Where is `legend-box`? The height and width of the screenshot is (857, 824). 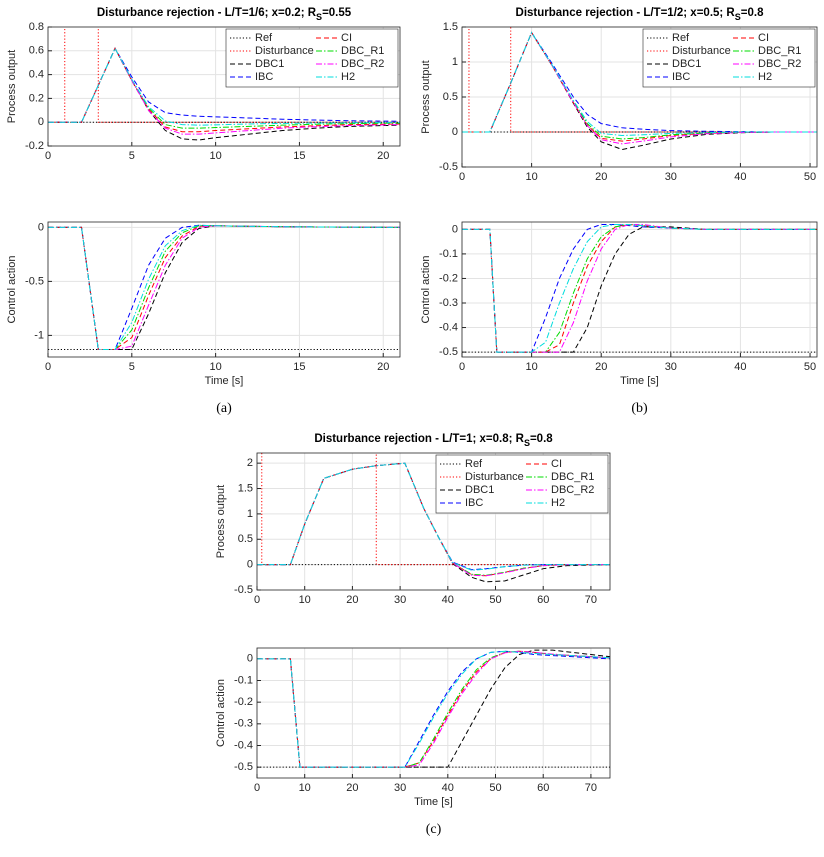 legend-box is located at coordinates (522, 484).